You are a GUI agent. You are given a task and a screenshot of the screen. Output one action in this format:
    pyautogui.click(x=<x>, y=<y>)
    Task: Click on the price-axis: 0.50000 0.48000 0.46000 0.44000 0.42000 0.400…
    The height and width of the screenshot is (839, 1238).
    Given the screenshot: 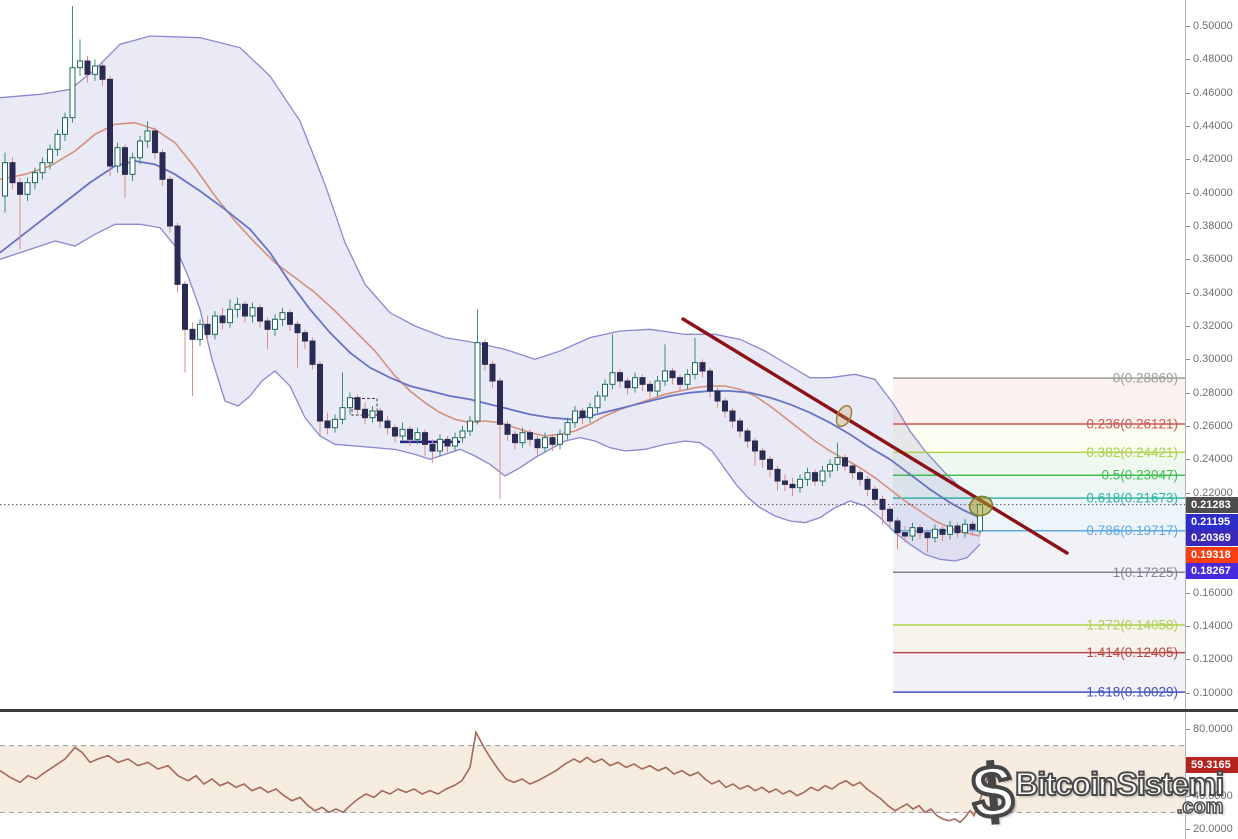 What is the action you would take?
    pyautogui.click(x=1211, y=419)
    